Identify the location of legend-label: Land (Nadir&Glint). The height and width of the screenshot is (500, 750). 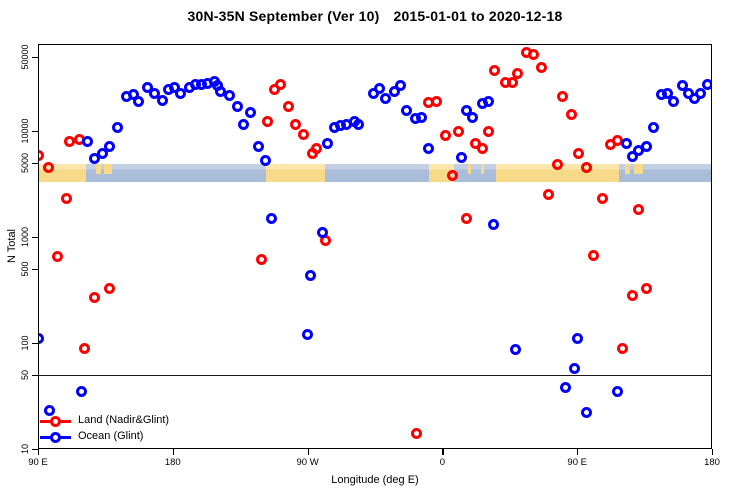
(124, 420).